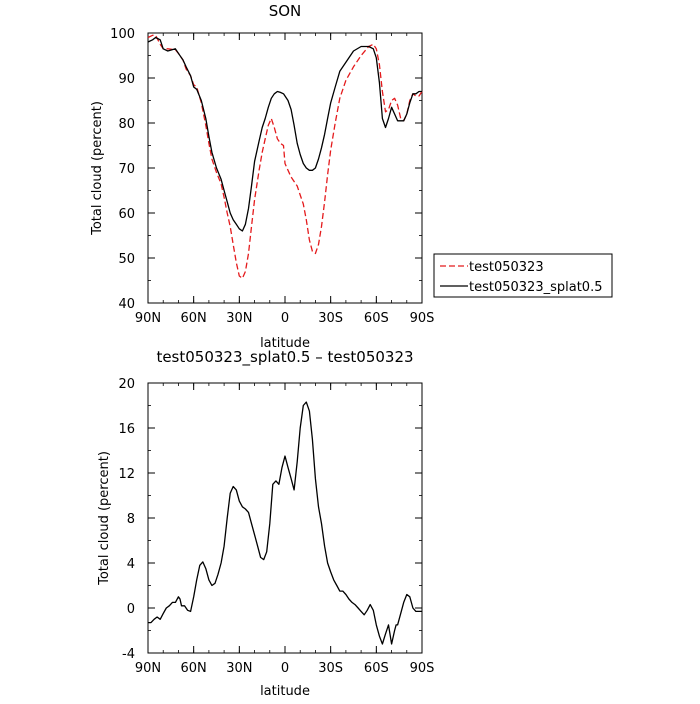 The image size is (700, 704). What do you see at coordinates (131, 519) in the screenshot?
I see `y-tick-label: 8` at bounding box center [131, 519].